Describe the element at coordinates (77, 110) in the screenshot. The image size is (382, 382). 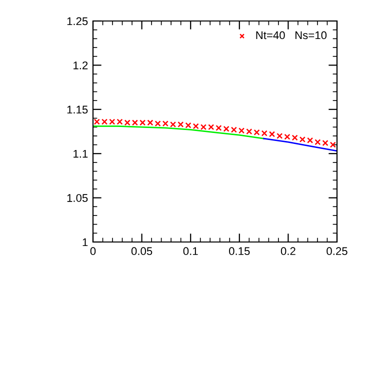
I see `y-tick-label: 1.15` at that location.